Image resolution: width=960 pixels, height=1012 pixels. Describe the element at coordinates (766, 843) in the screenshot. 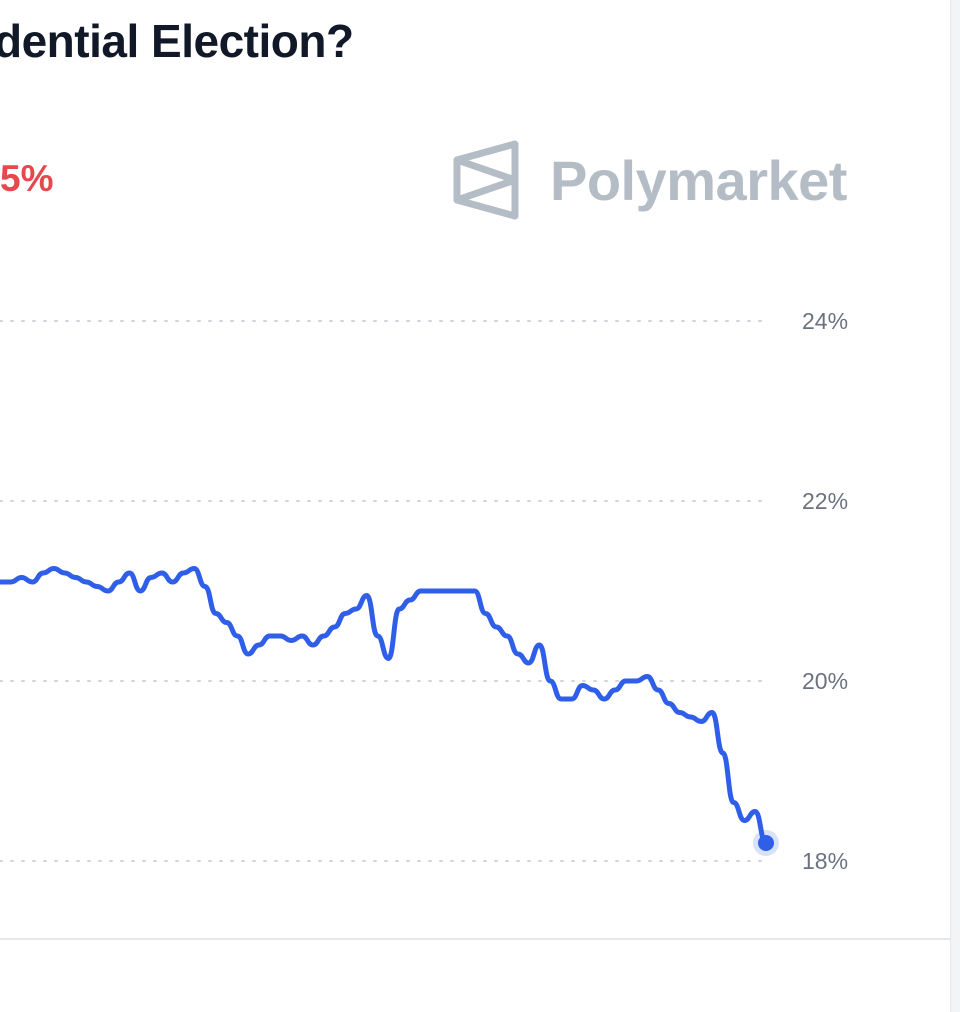

I see `endpoint-marker` at that location.